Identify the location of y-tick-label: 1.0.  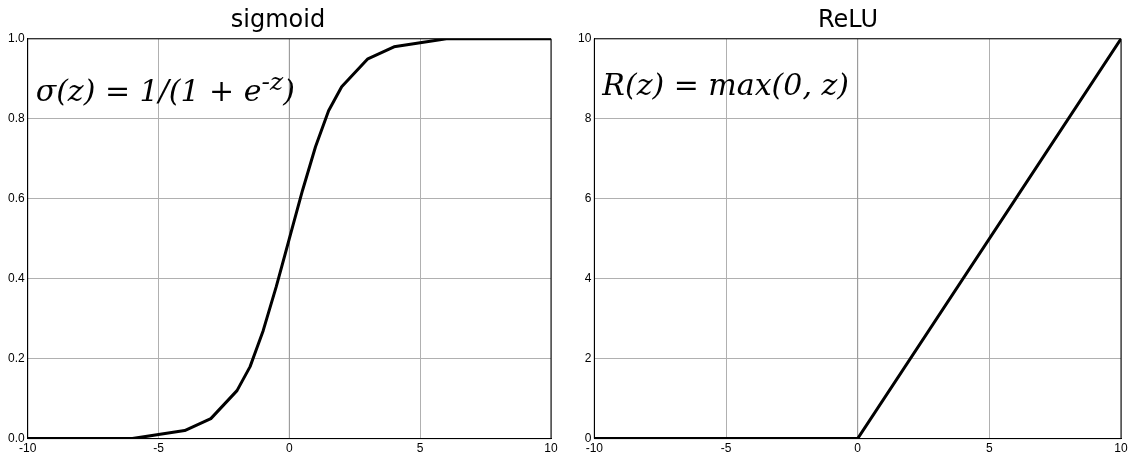
(16, 38).